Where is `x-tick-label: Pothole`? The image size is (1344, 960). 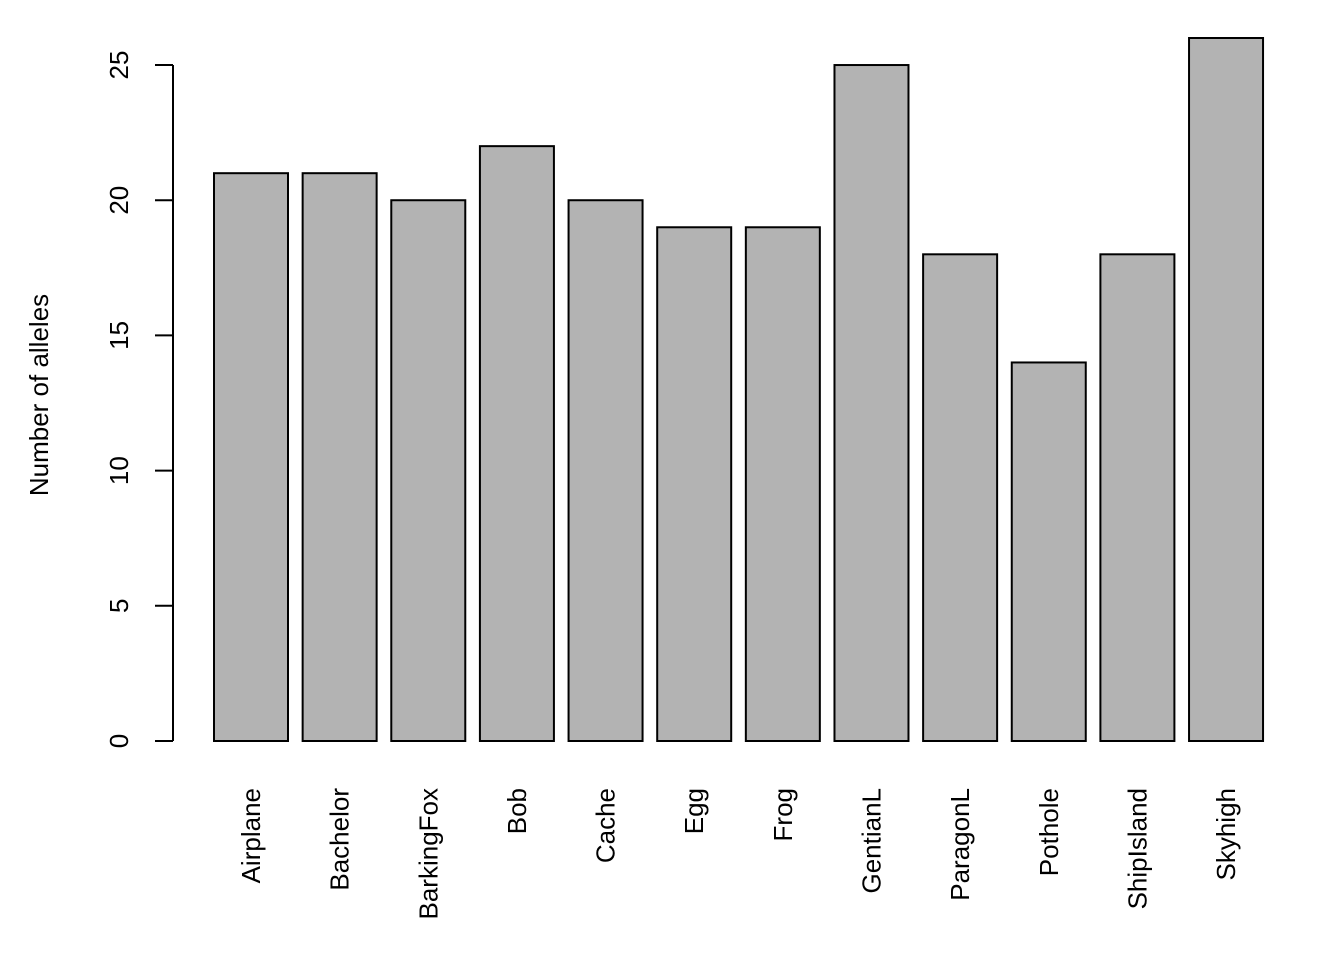
x-tick-label: Pothole is located at coordinates (1049, 832).